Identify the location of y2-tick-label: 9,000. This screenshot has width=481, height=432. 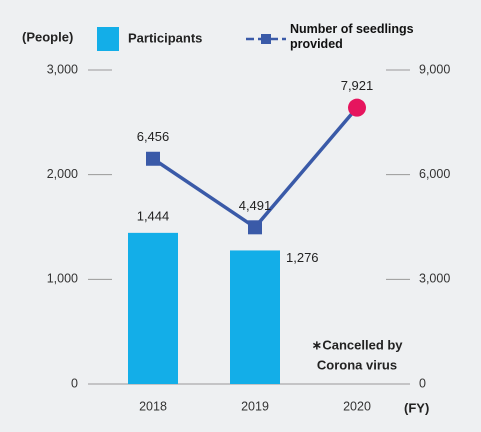
(434, 69).